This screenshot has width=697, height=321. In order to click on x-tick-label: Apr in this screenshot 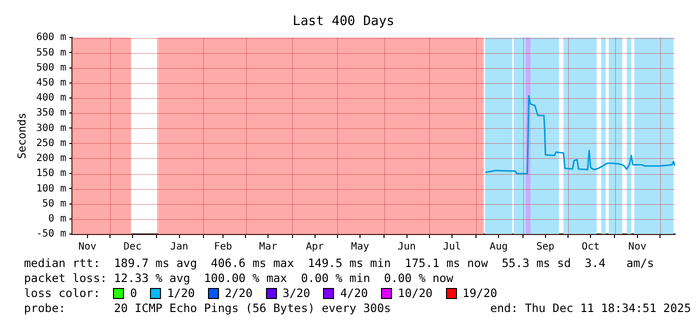, I will do `click(315, 247)`.